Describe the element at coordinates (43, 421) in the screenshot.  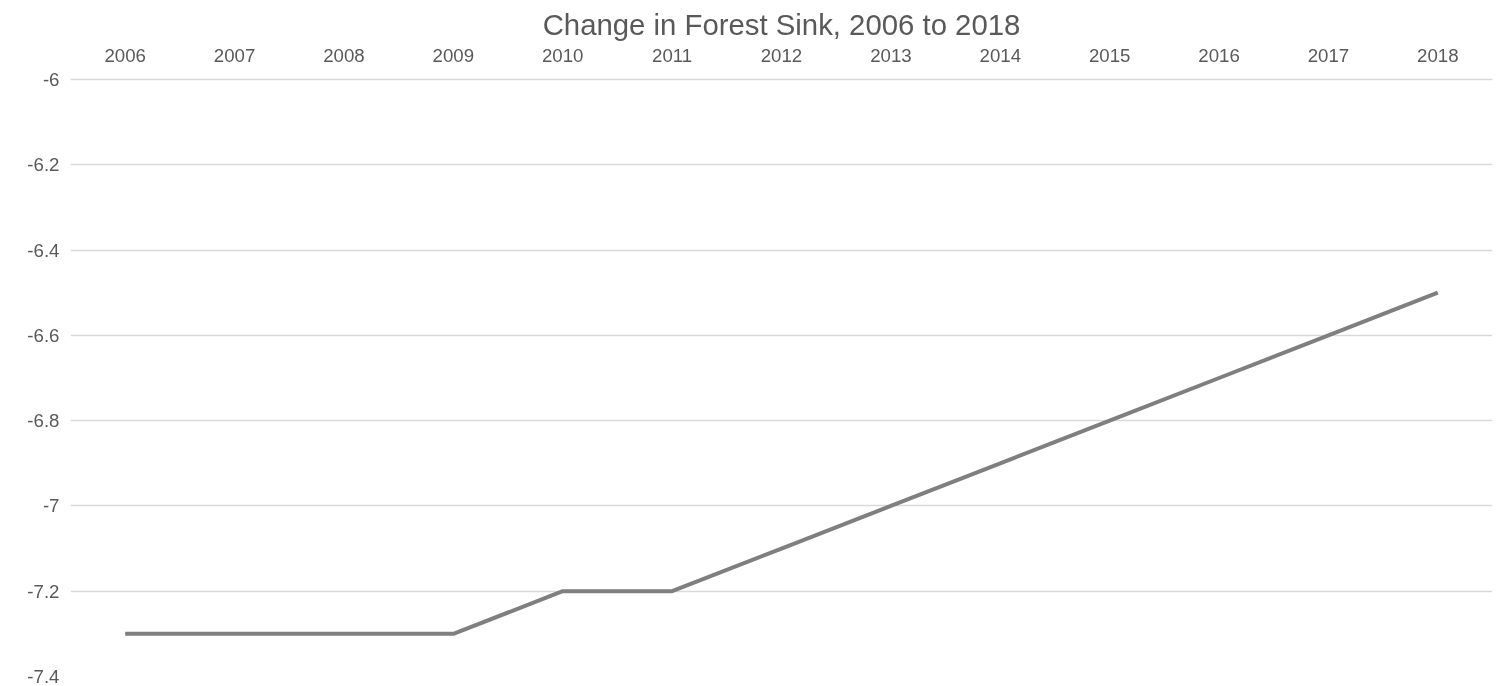
I see `y-tick-label: -6.8` at that location.